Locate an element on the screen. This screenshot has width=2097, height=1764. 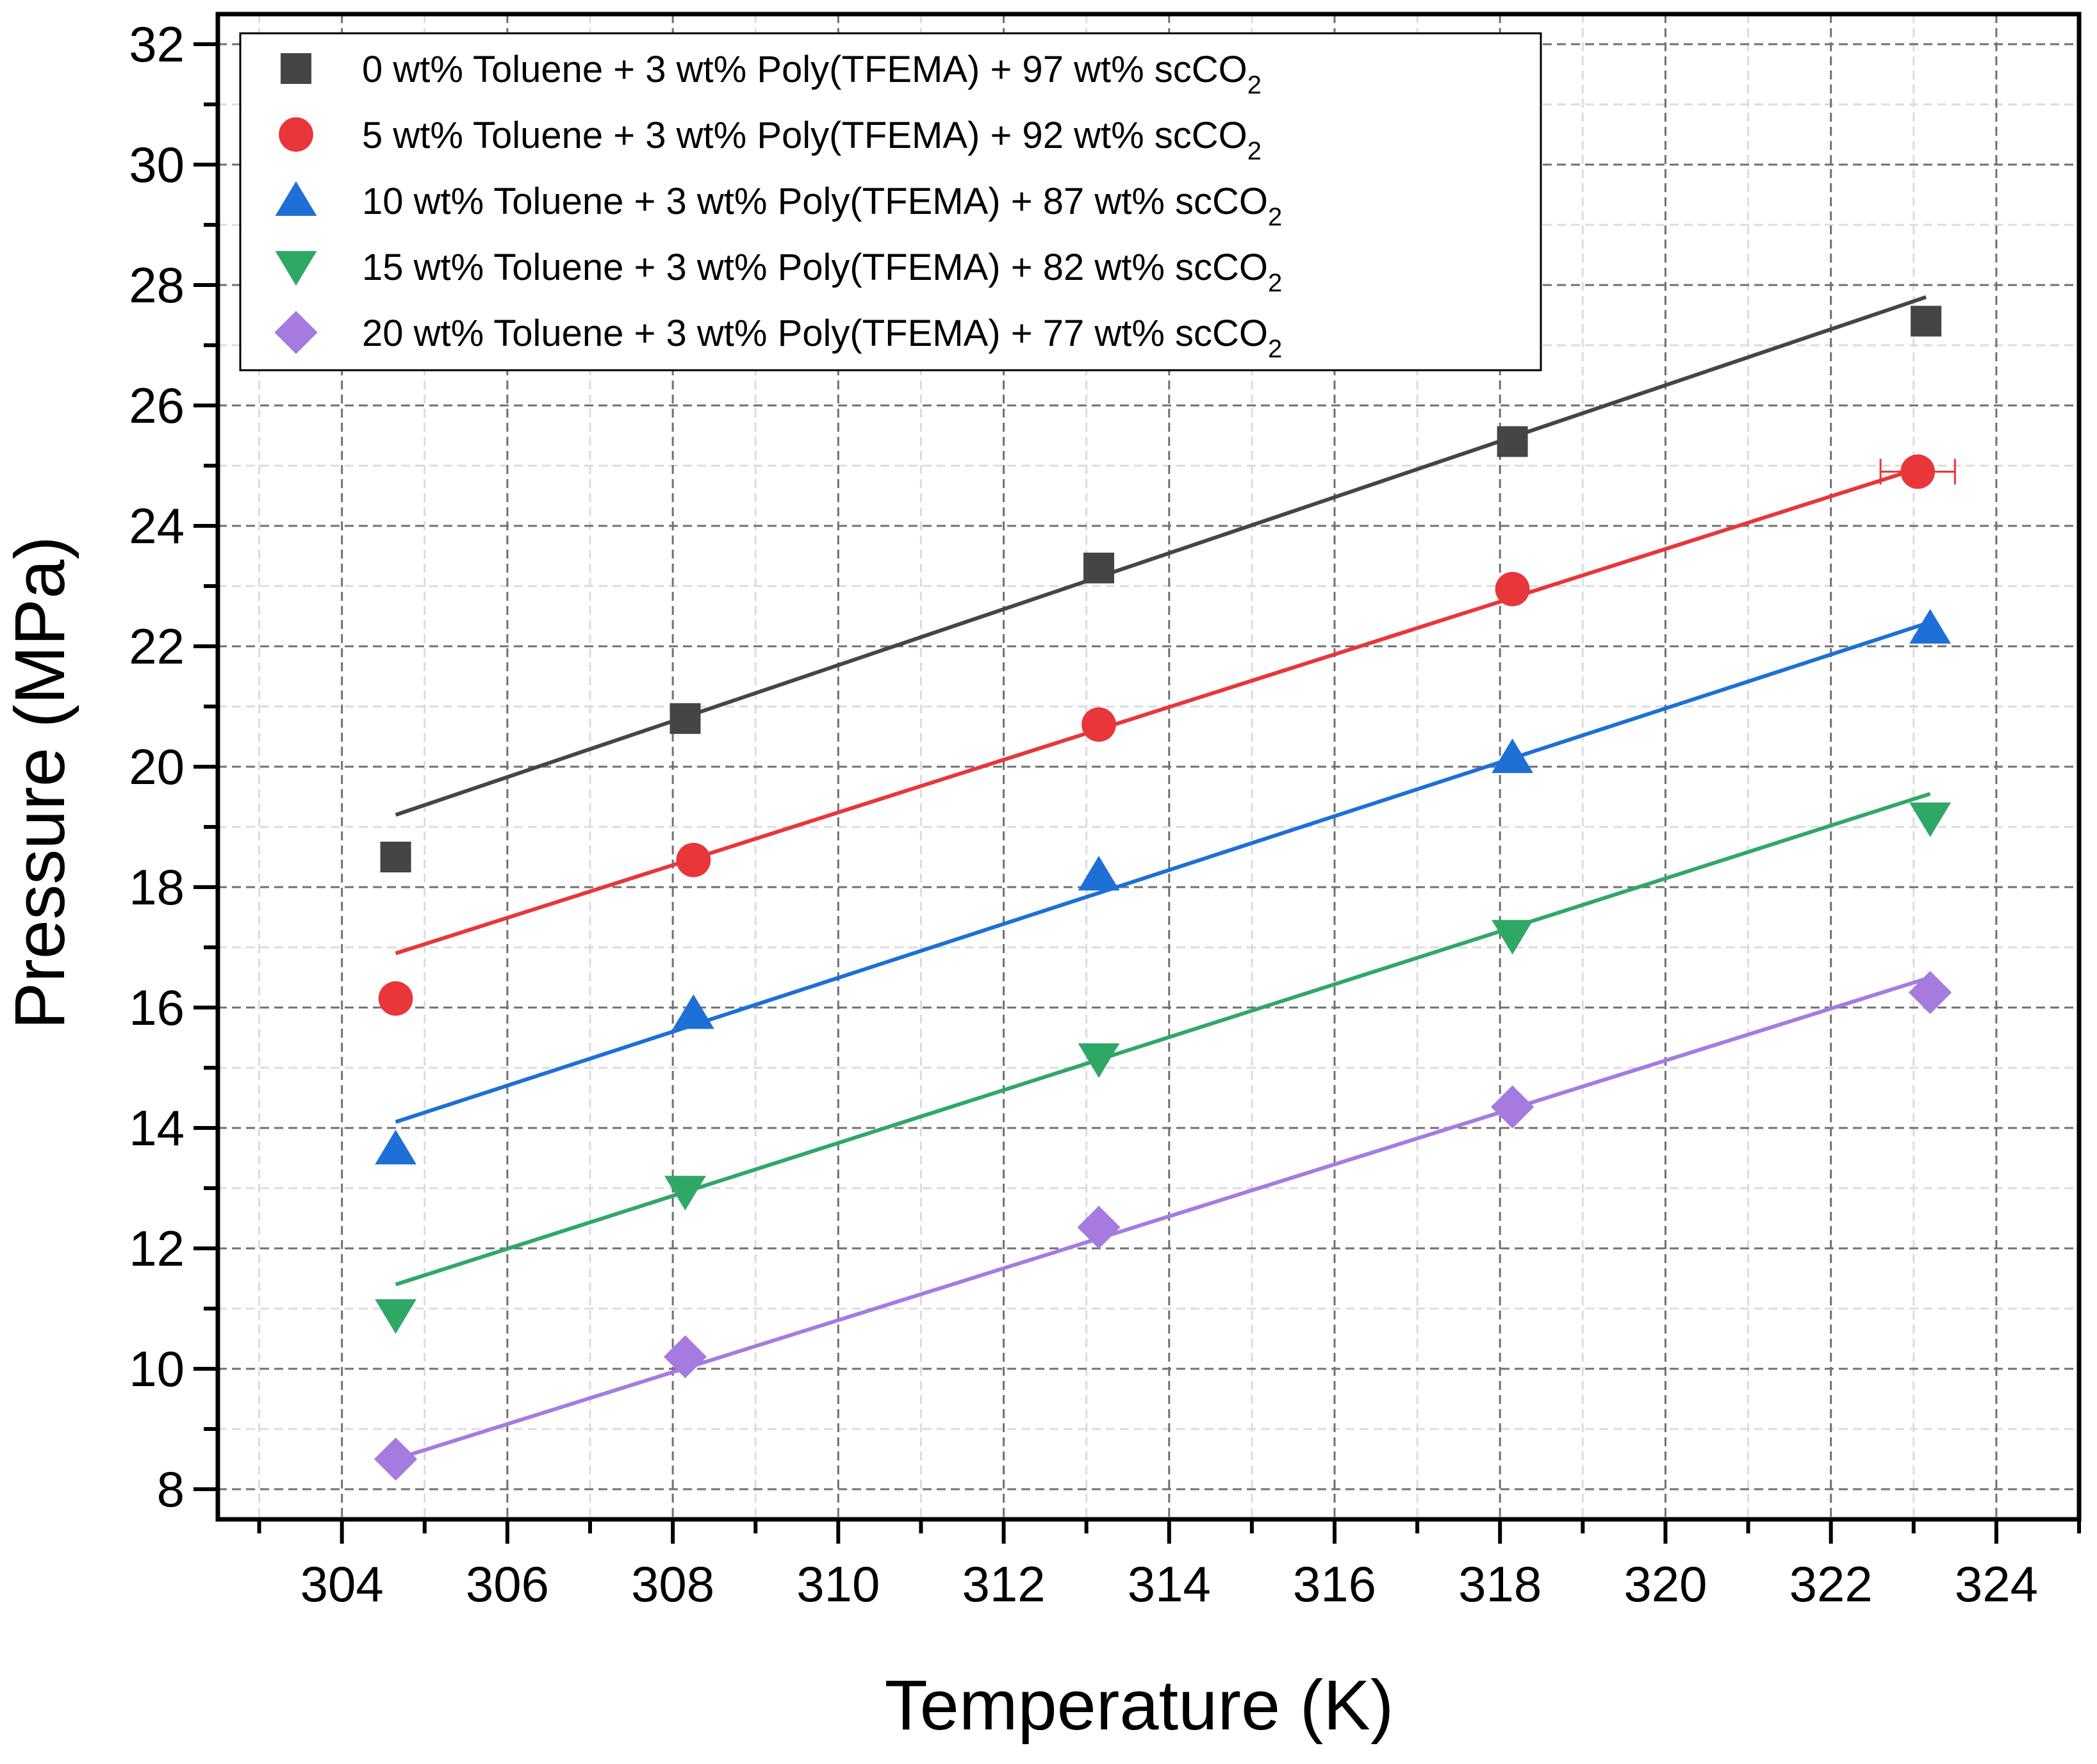
legend-marker-triangle-up is located at coordinates (296, 198).